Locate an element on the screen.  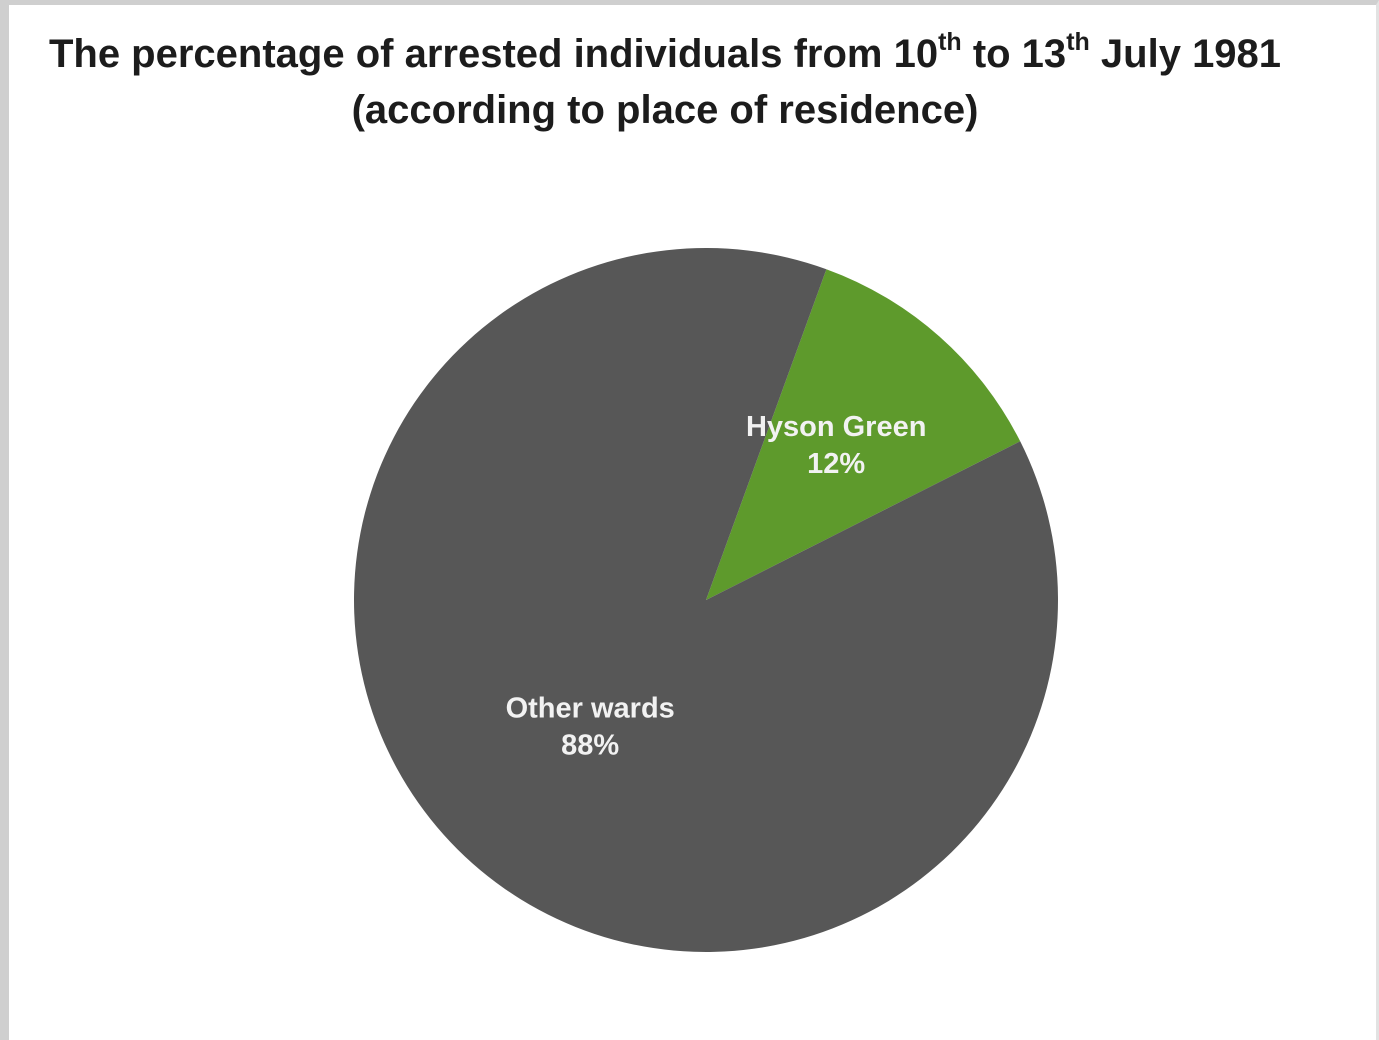
pie-label-value-other-wards: 88% is located at coordinates (590, 746).